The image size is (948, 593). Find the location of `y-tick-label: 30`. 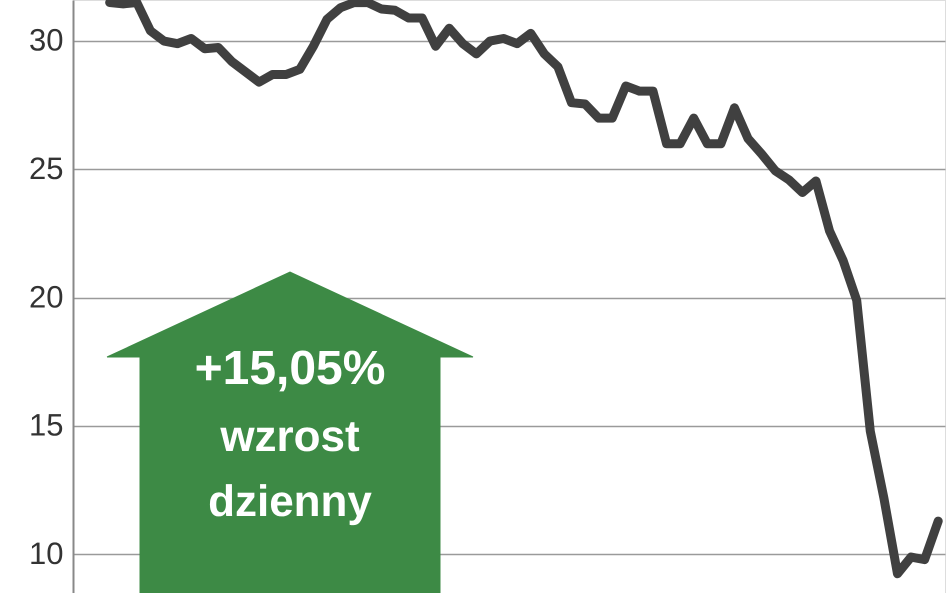

y-tick-label: 30 is located at coordinates (46, 40).